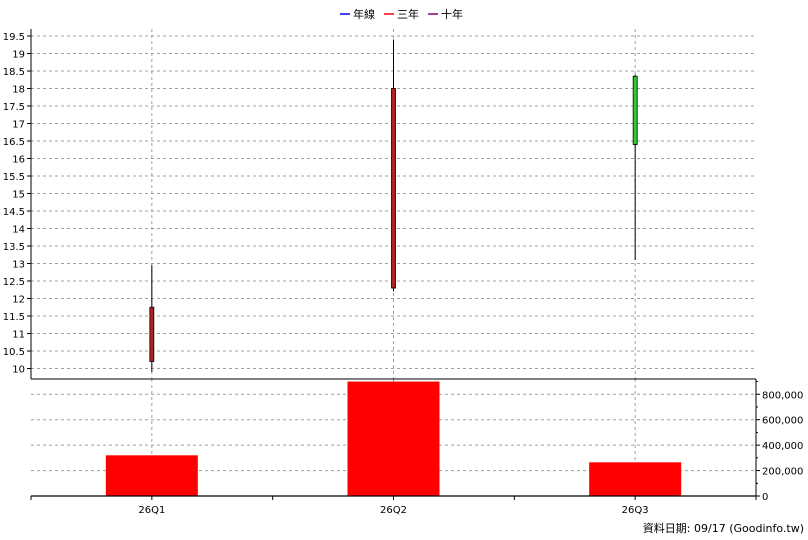 This screenshot has height=540, width=808. I want to click on legend-label-1: 三年, so click(408, 14).